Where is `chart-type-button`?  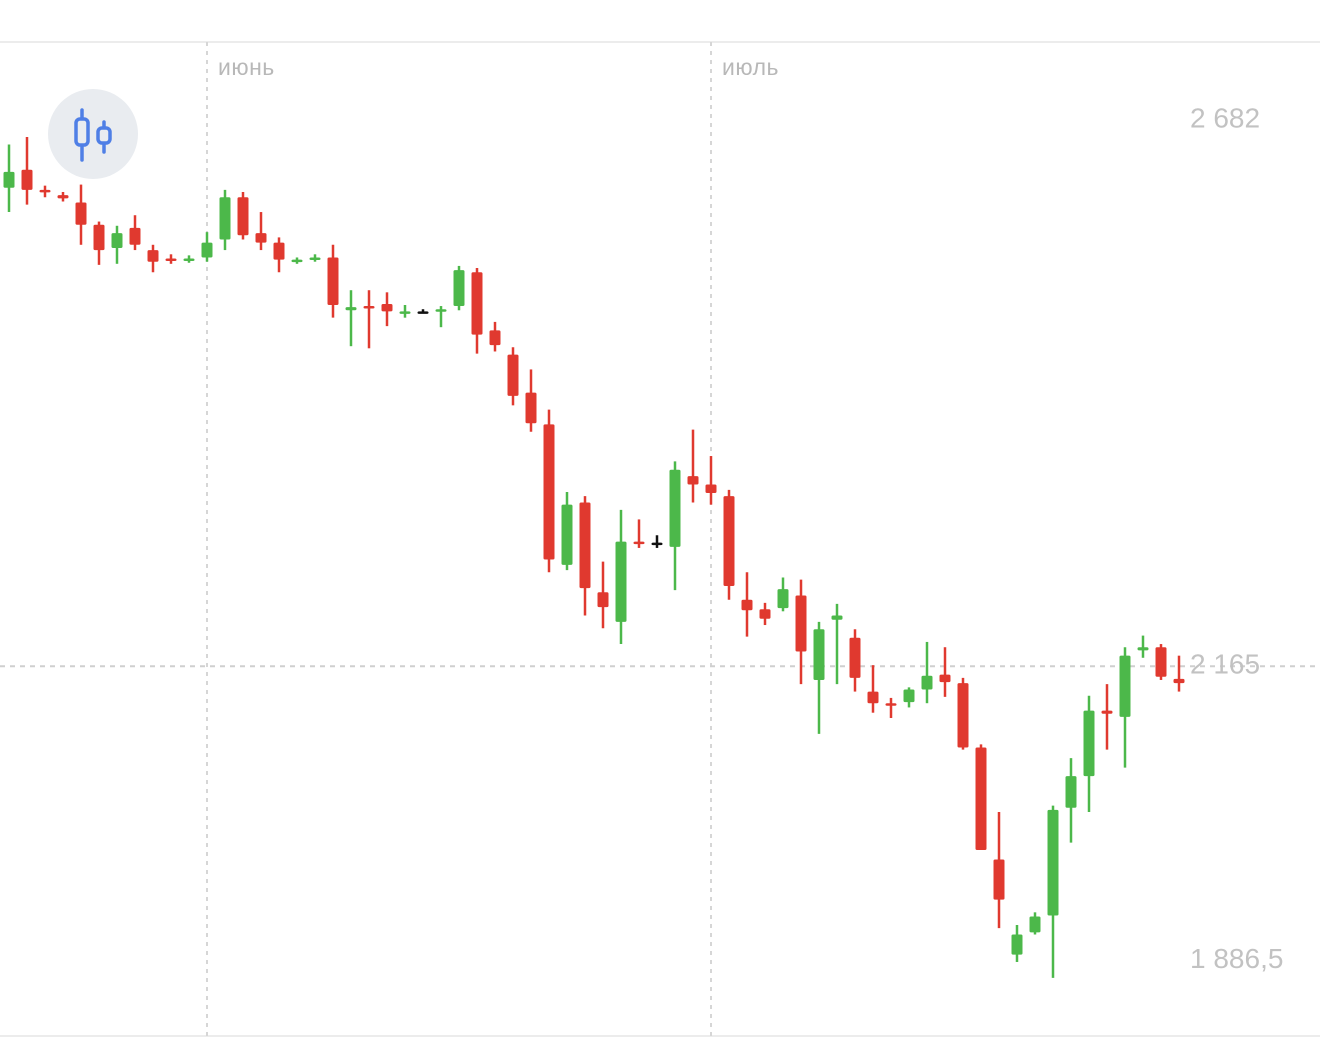
chart-type-button is located at coordinates (93, 134).